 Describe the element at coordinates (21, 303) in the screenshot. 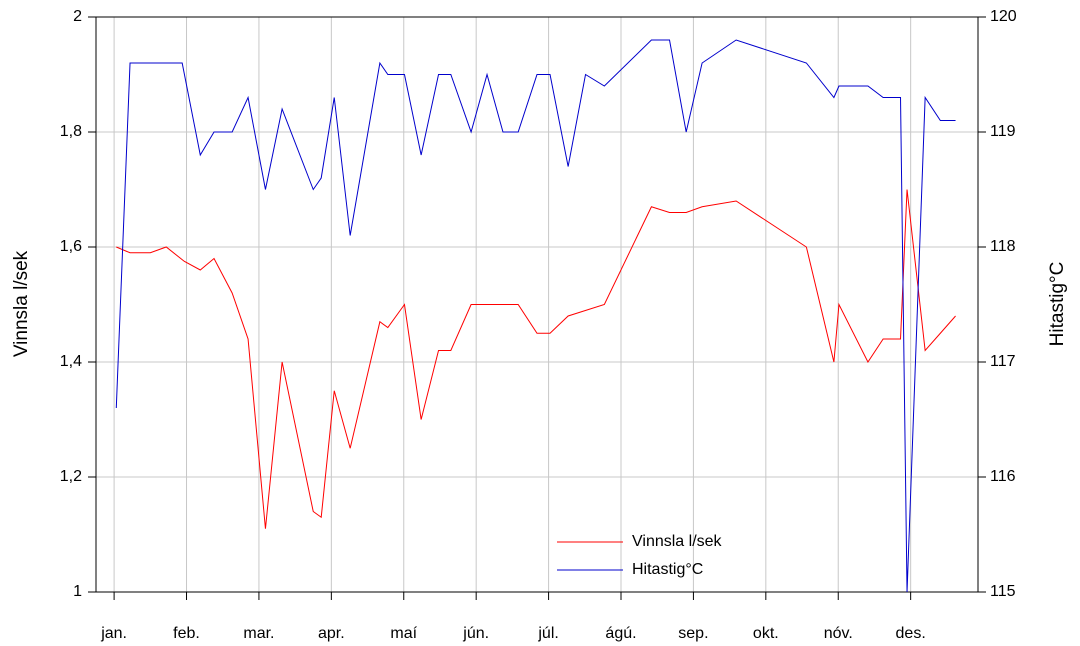

I see `y-axis-label: Vinnsla l/sek` at that location.